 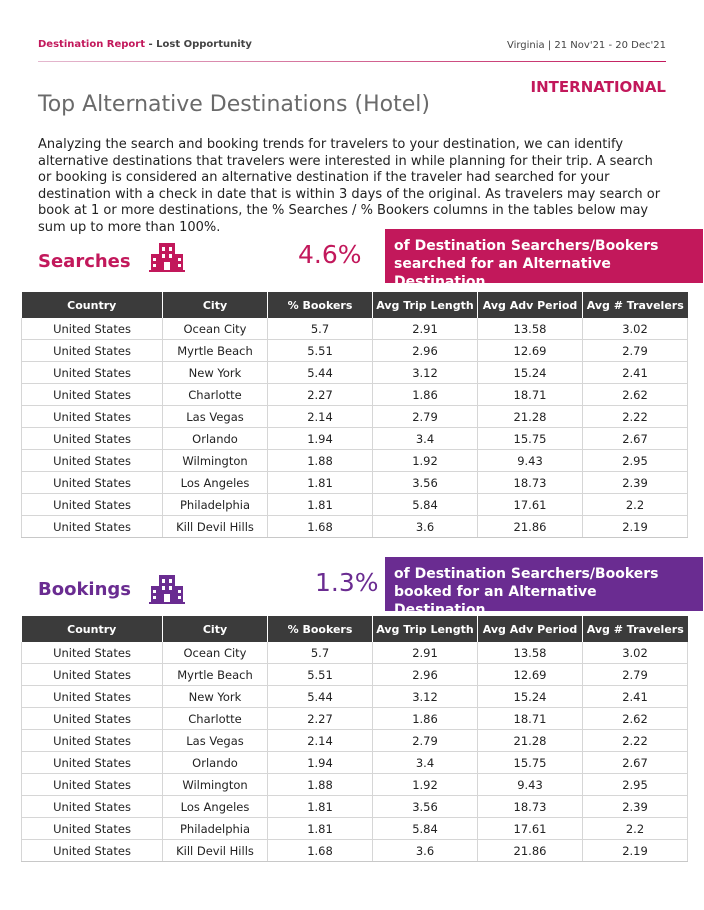 What do you see at coordinates (320, 394) in the screenshot?
I see `table-cell: 2.27` at bounding box center [320, 394].